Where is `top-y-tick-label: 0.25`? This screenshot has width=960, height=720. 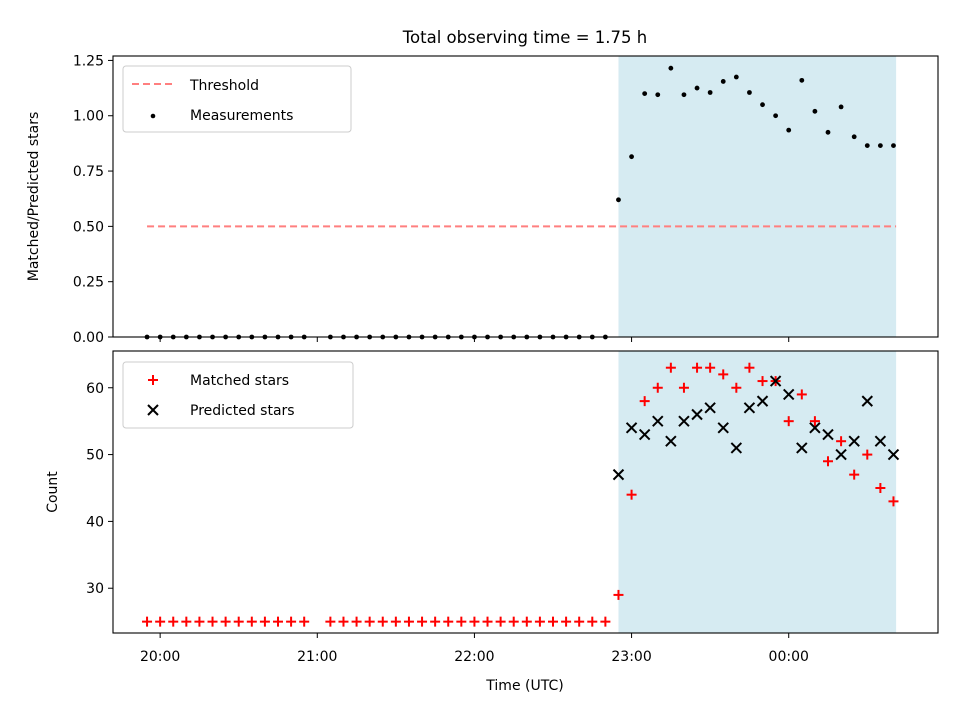 top-y-tick-label: 0.25 is located at coordinates (88, 283).